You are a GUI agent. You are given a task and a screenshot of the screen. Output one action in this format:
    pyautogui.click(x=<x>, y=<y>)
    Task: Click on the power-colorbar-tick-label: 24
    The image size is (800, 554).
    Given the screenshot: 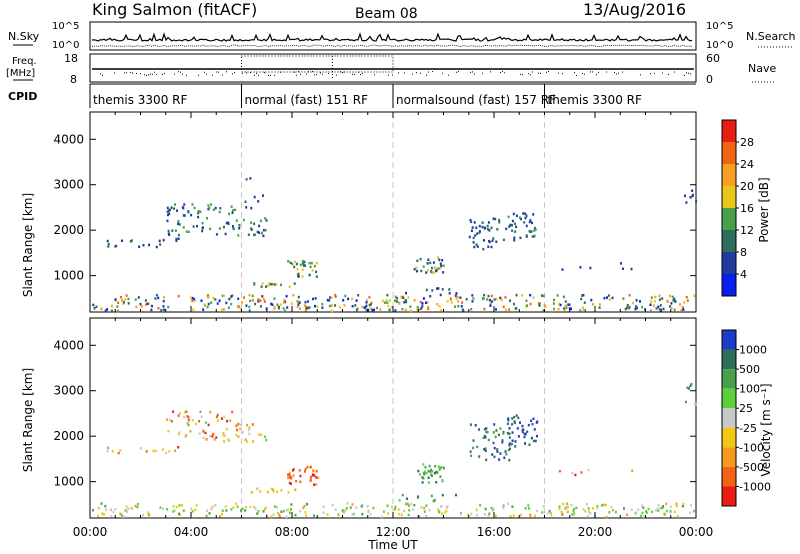 What is the action you would take?
    pyautogui.click(x=747, y=164)
    